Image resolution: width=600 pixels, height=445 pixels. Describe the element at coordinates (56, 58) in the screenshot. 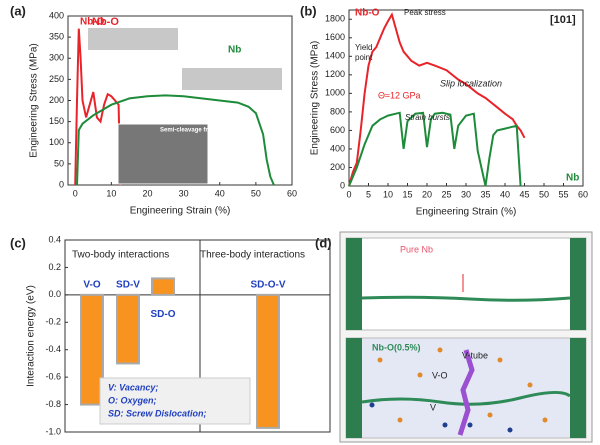

I see `y-tick-label: 300` at that location.